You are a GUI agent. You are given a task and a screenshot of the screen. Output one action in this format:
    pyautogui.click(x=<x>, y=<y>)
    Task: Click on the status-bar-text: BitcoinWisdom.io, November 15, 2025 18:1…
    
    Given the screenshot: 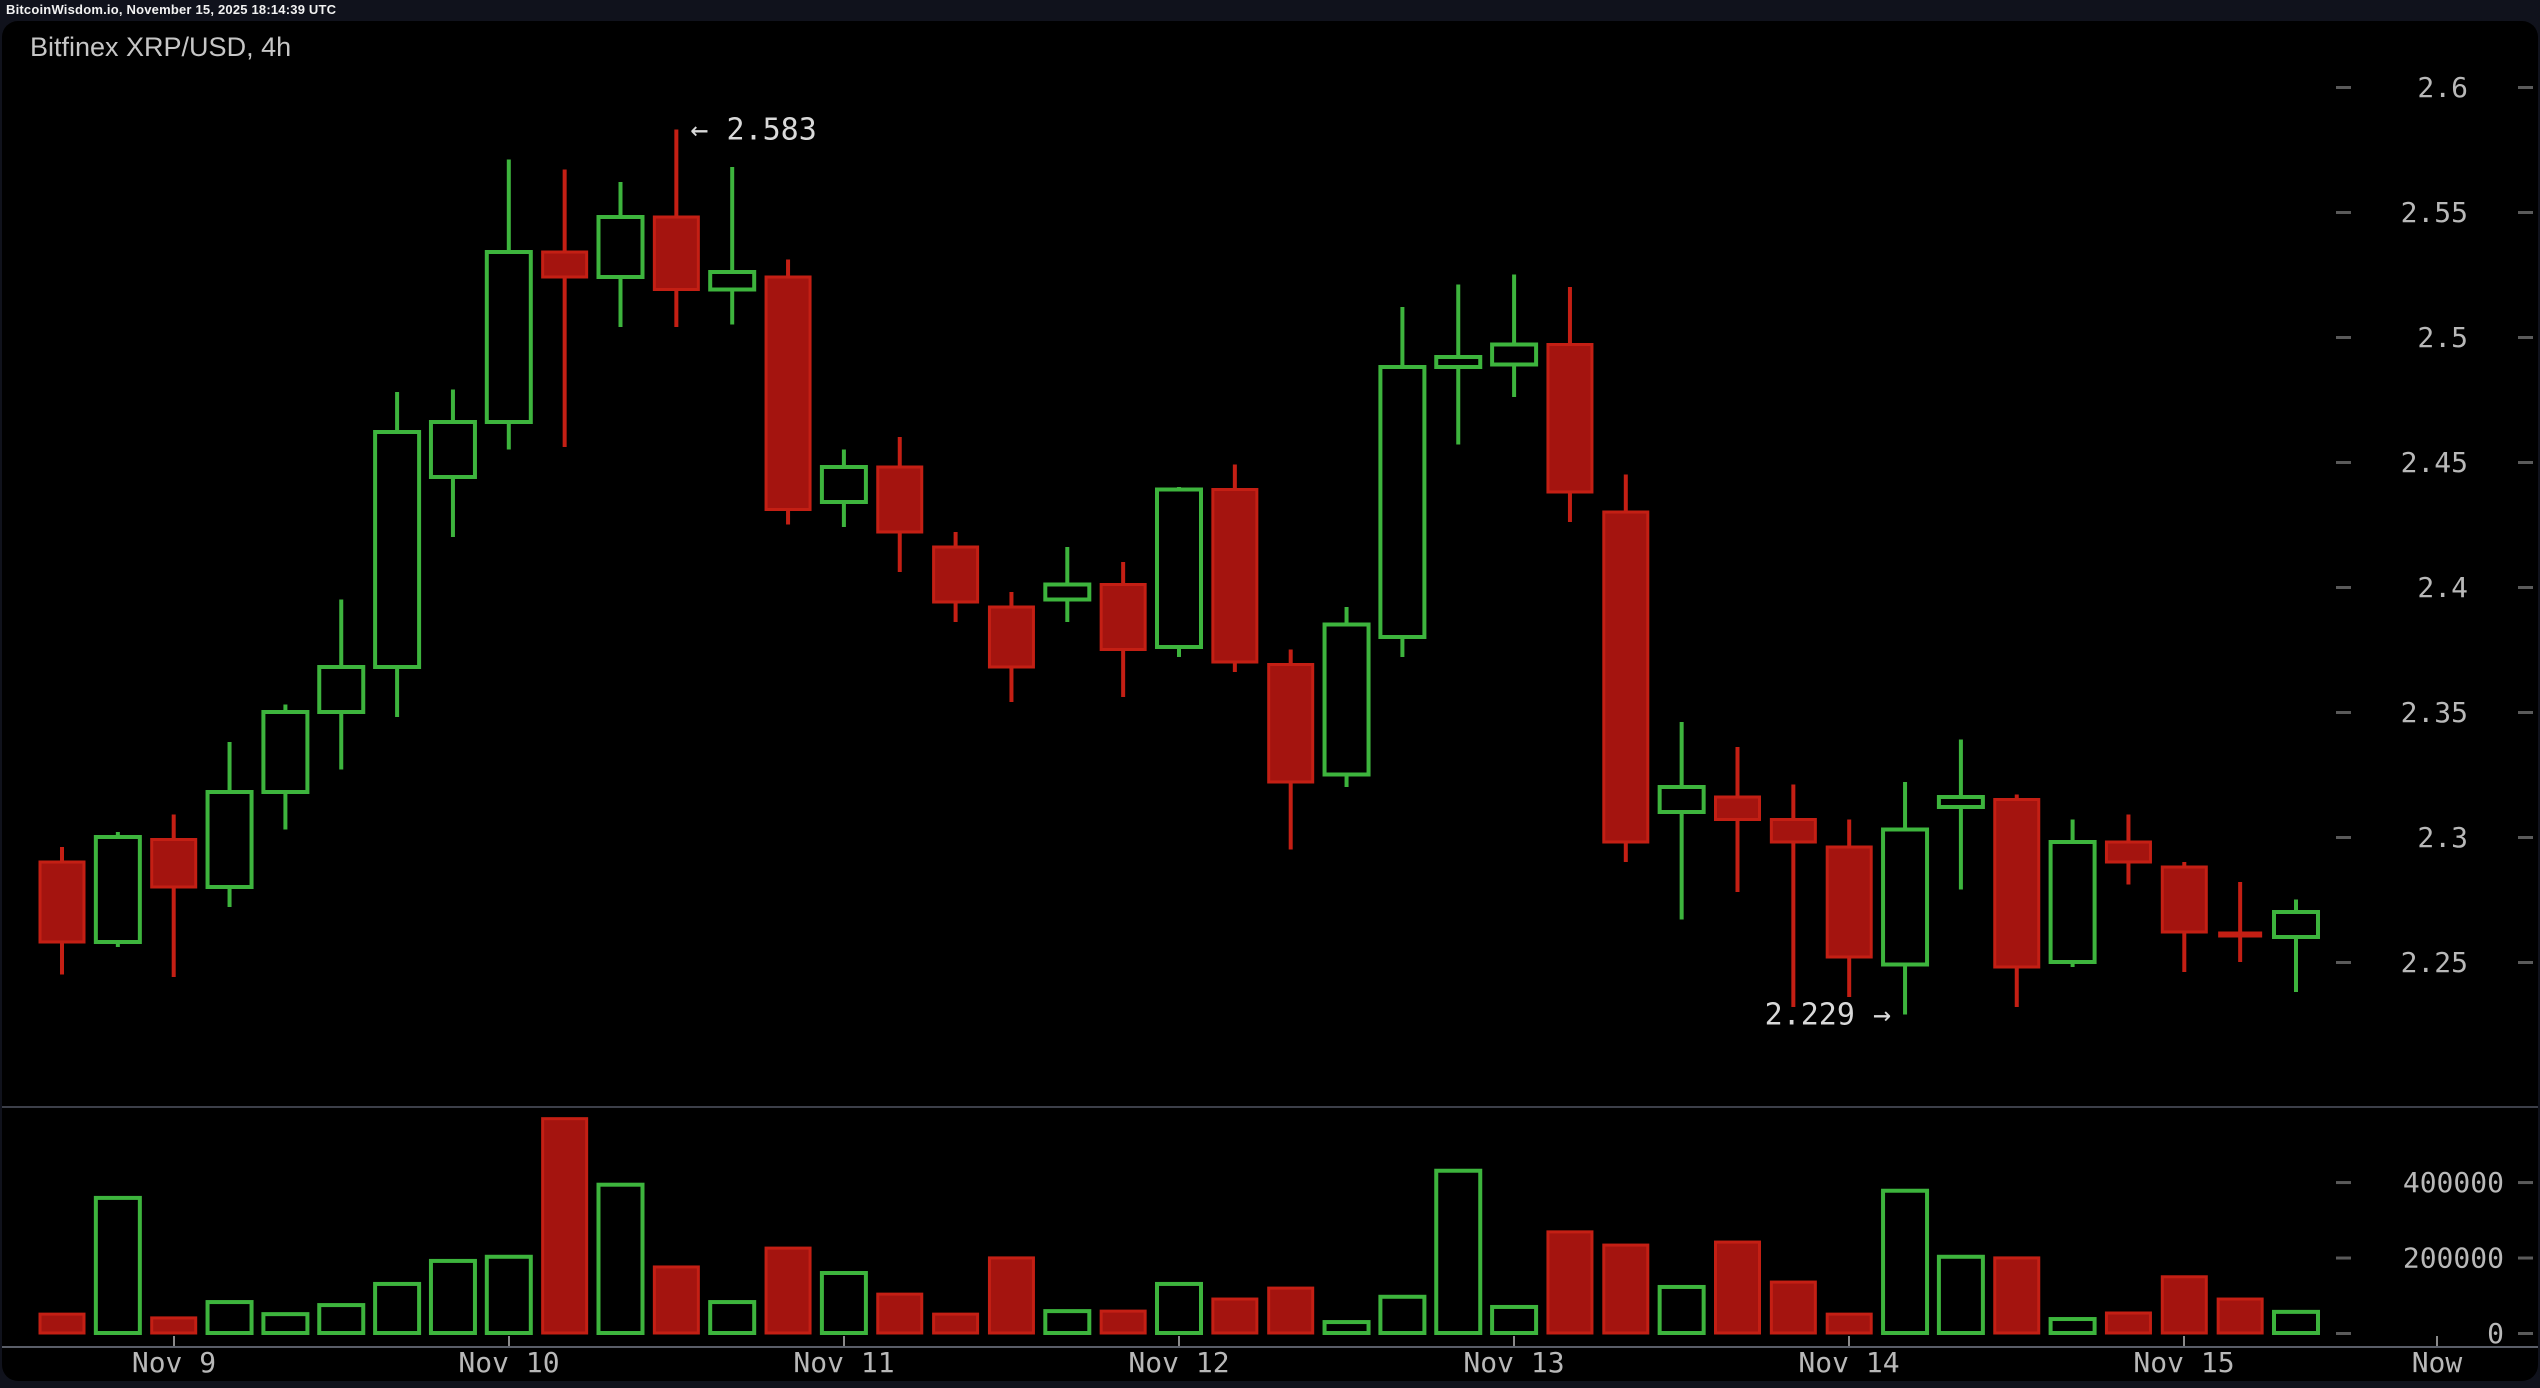 What is the action you would take?
    pyautogui.click(x=171, y=9)
    